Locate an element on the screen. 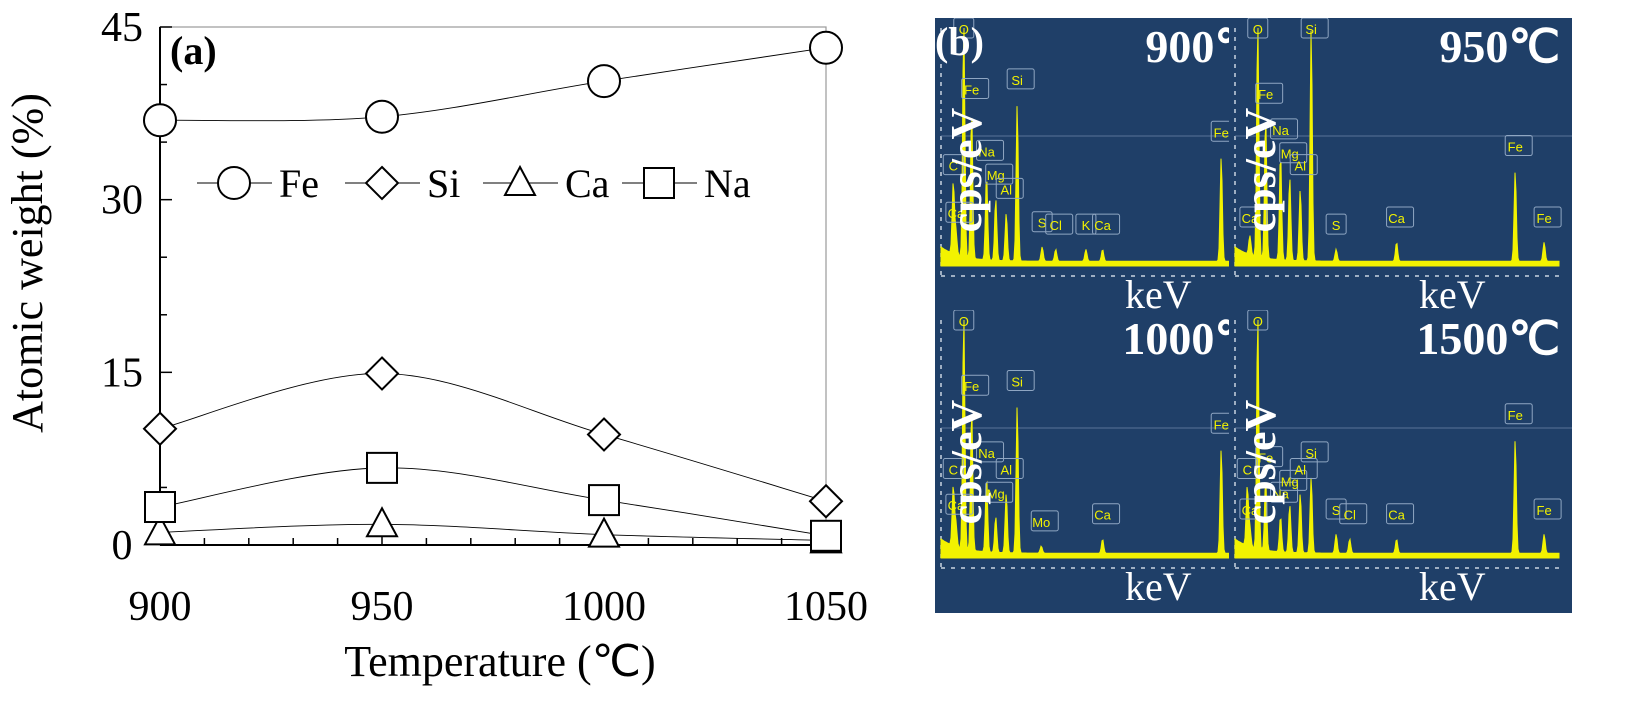 The image size is (1633, 716). eds-peak-label: S is located at coordinates (1336, 510).